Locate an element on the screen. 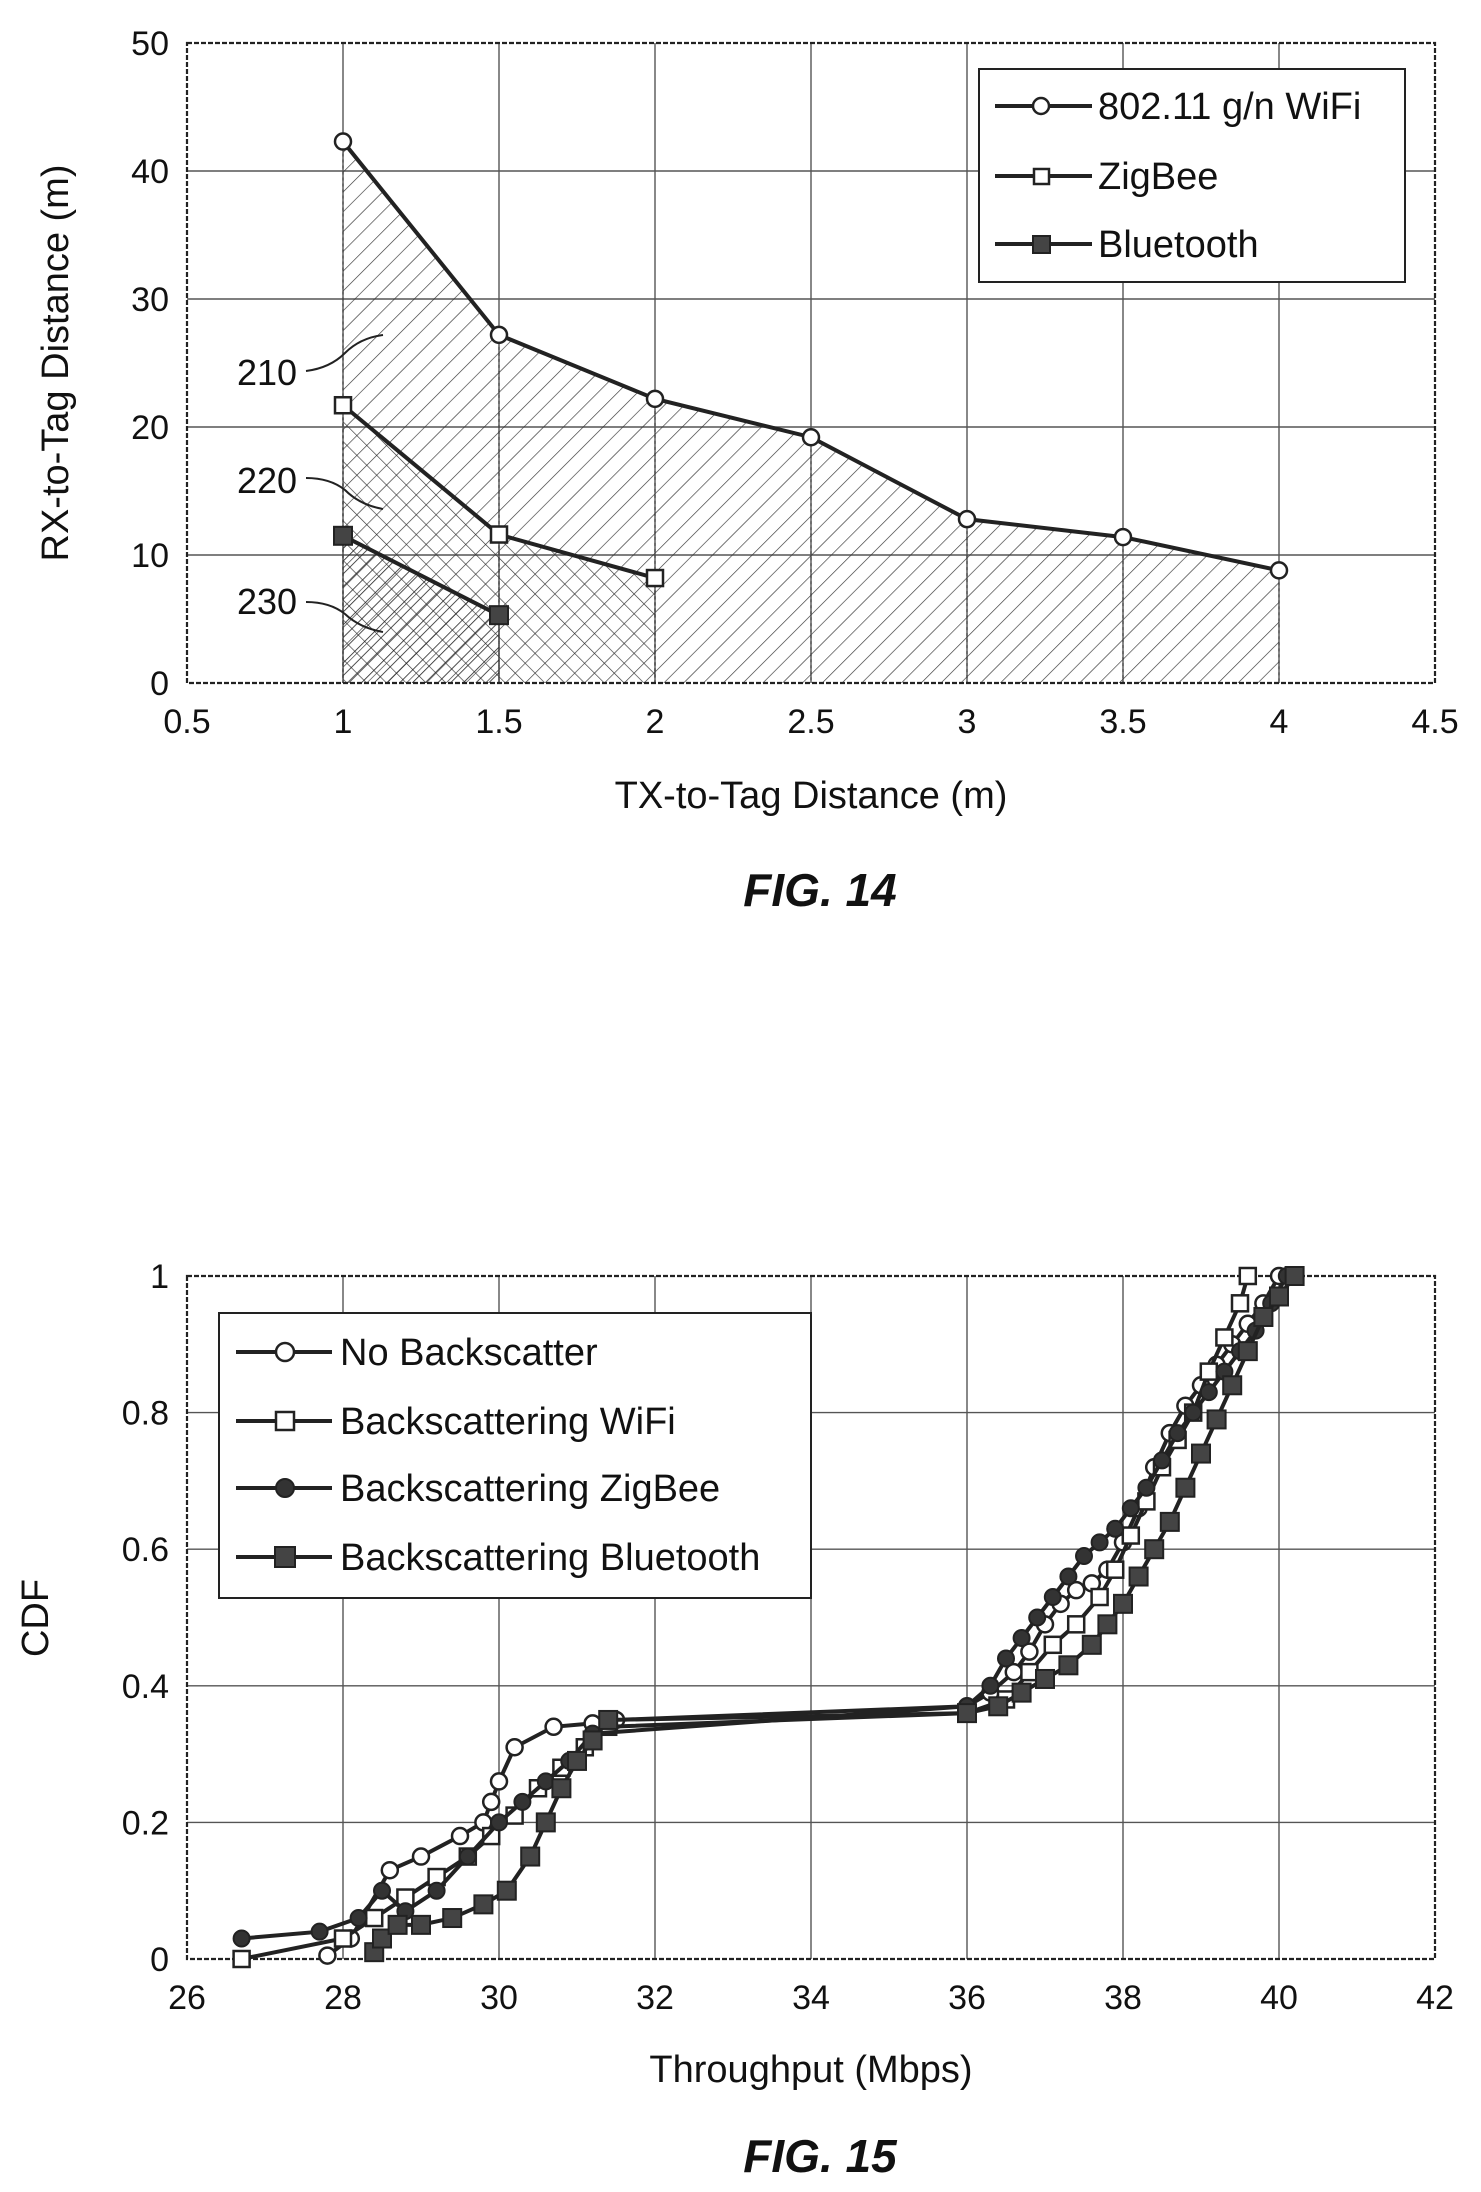  range-chart-x-axis-label: TX-to-Tag Distance (m) is located at coordinates (811, 796).